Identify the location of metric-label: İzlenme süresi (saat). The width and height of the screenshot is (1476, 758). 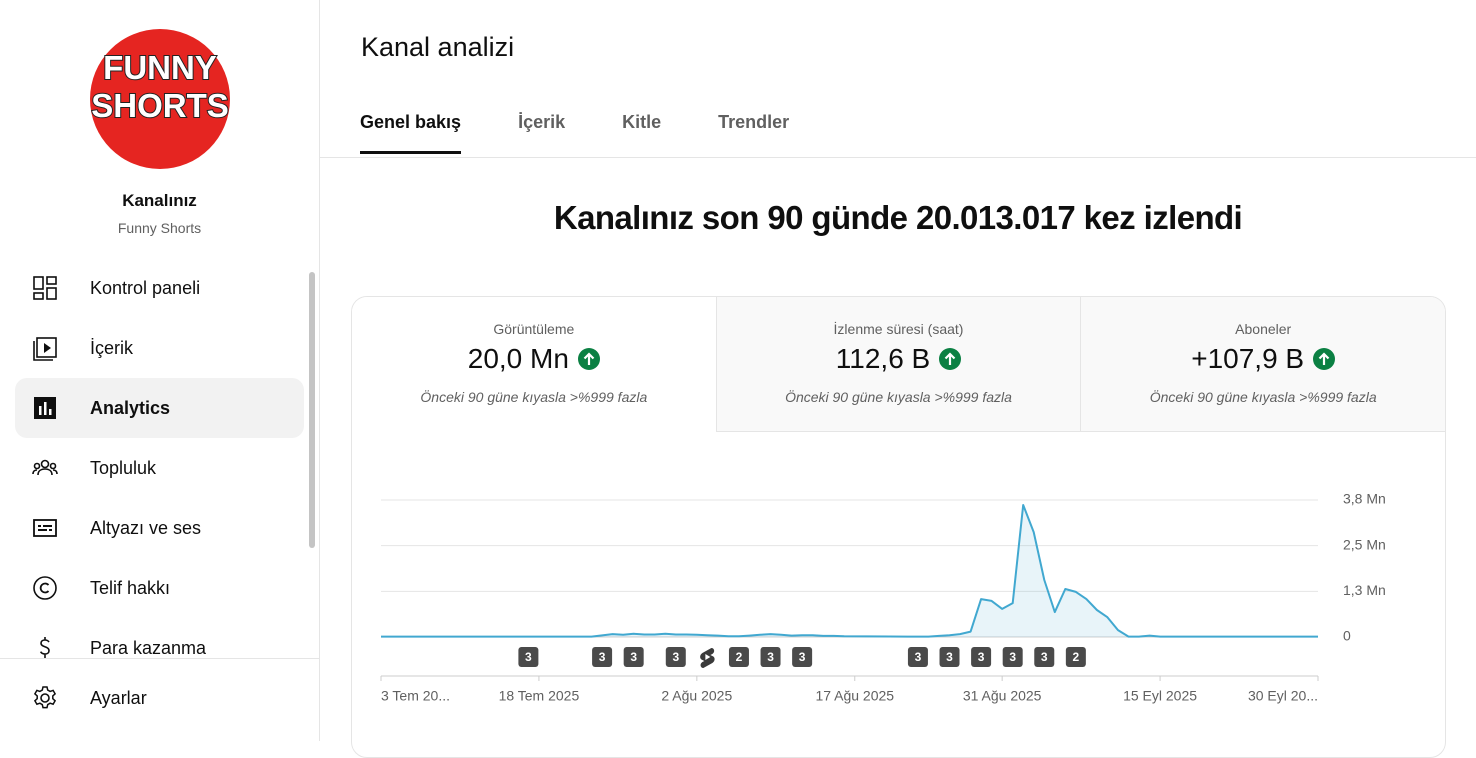
(898, 329).